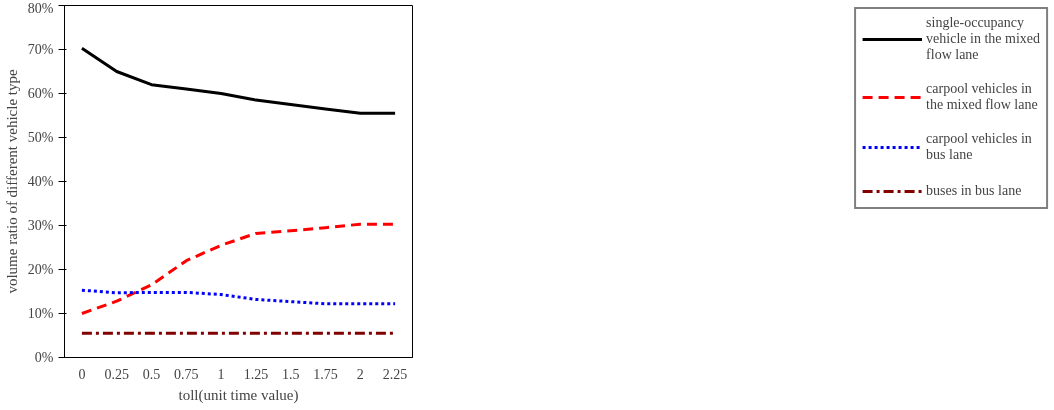 Image resolution: width=1054 pixels, height=410 pixels. Describe the element at coordinates (395, 374) in the screenshot. I see `x-tick-label: 2.25` at that location.